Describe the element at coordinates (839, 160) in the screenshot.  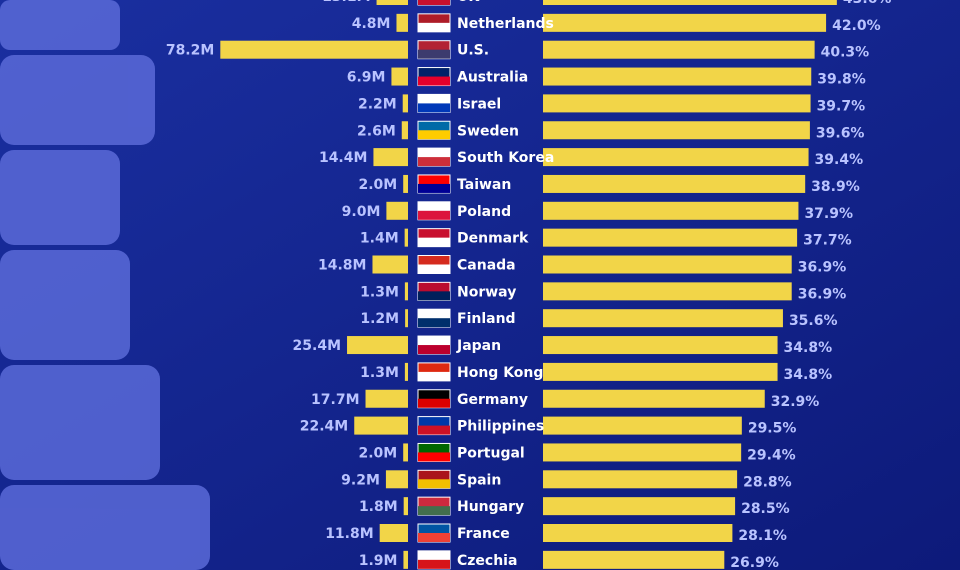
I see `right-value-label: 39.4%` at that location.